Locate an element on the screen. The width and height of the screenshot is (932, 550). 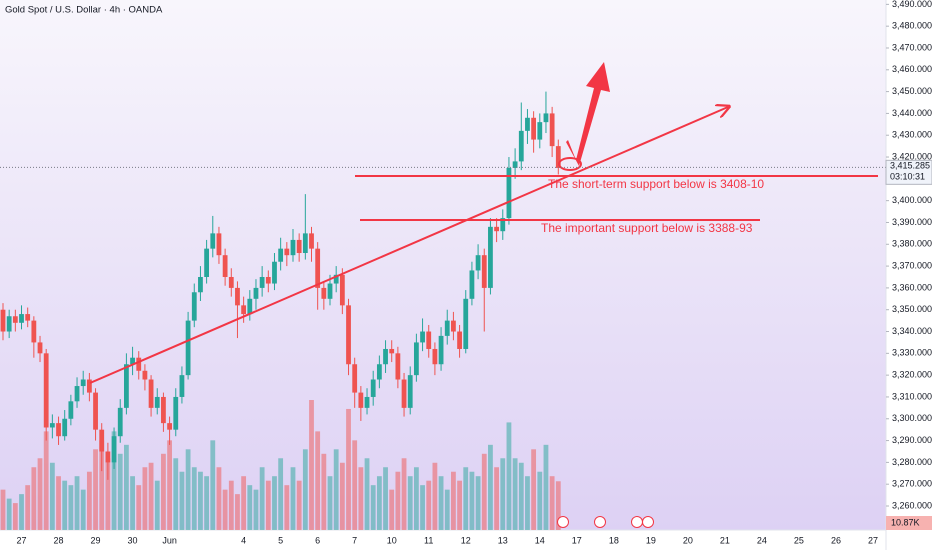
price-label-box is located at coordinates (908, 172).